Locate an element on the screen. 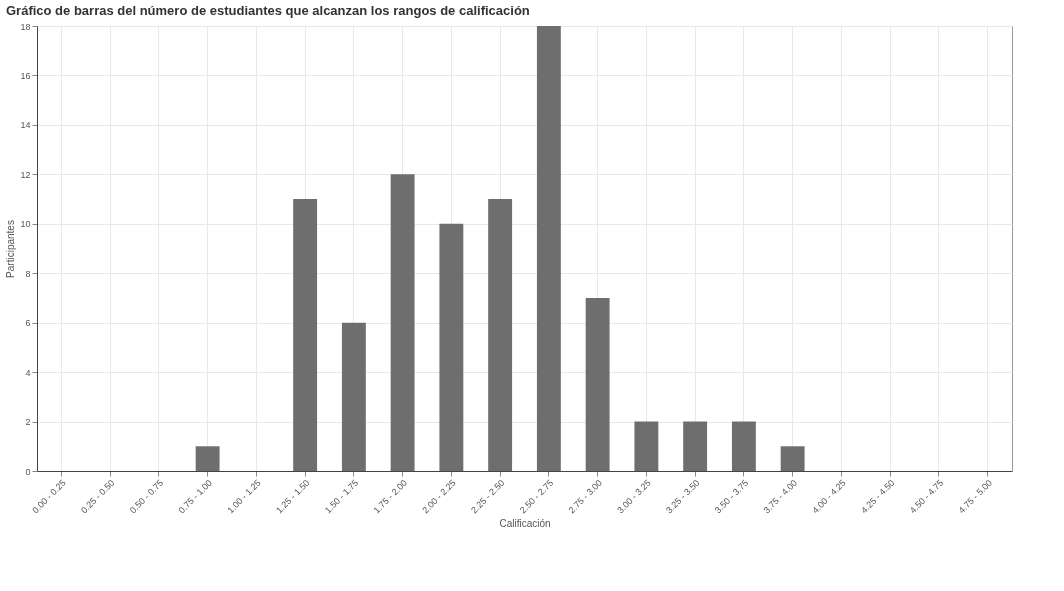 This screenshot has width=1064, height=591. y-axis-title: Participantes is located at coordinates (11, 249).